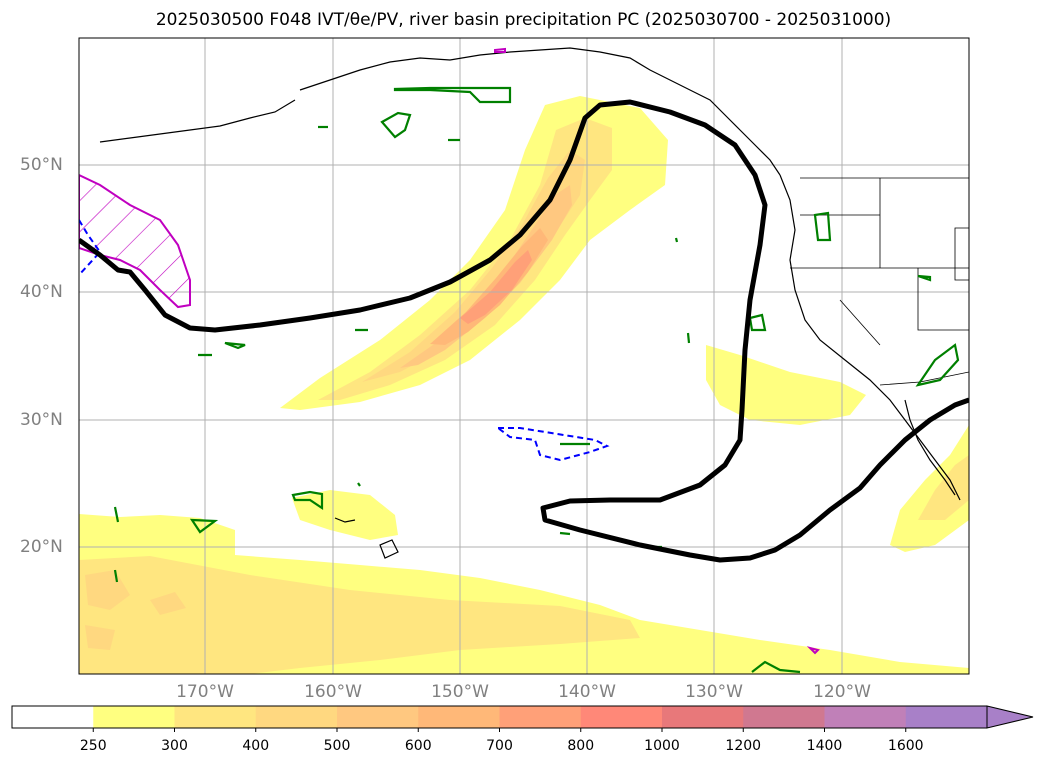 The image size is (1047, 767). Describe the element at coordinates (822, 226) in the screenshot. I see `pv-contour-oregon` at that location.